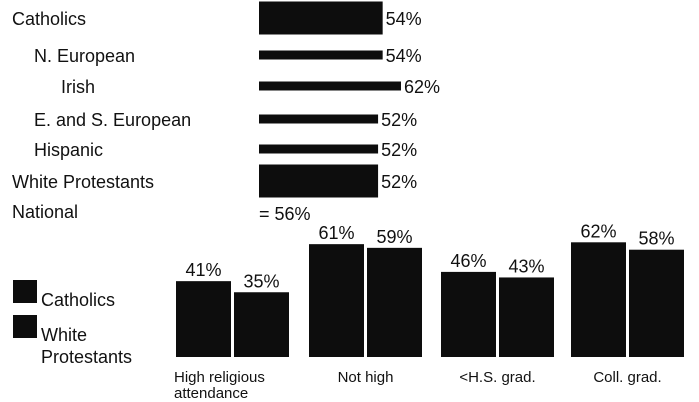 This screenshot has width=699, height=402. I want to click on data-label: 46%, so click(468, 261).